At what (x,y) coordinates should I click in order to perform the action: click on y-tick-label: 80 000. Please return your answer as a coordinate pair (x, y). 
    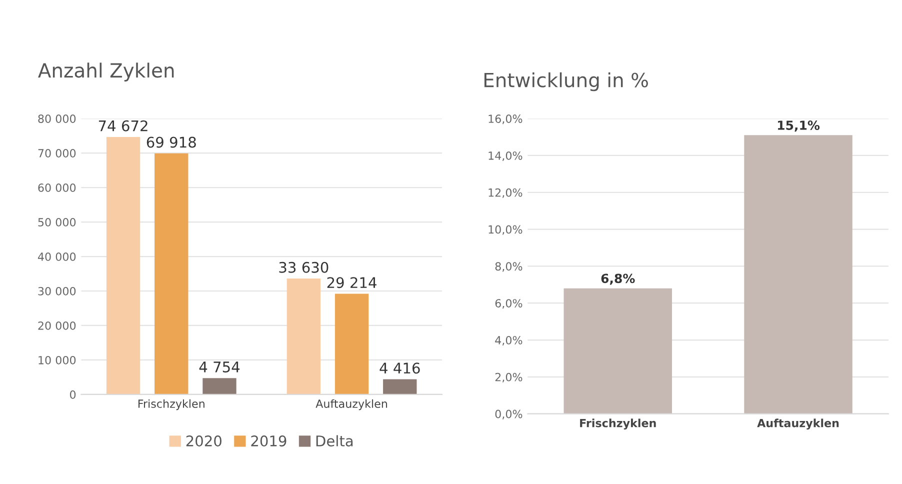
    Looking at the image, I should click on (57, 118).